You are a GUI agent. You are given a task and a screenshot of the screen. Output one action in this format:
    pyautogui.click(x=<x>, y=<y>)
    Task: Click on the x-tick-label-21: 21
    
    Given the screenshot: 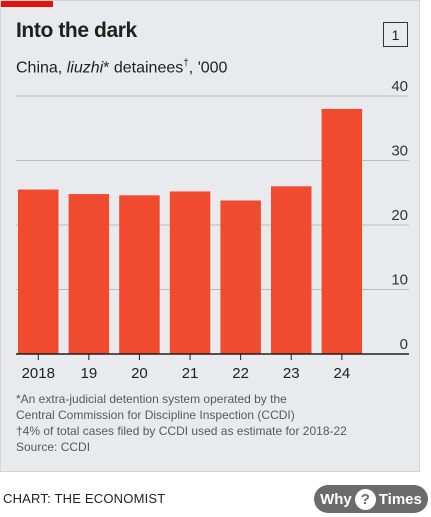 What is the action you would take?
    pyautogui.click(x=190, y=373)
    